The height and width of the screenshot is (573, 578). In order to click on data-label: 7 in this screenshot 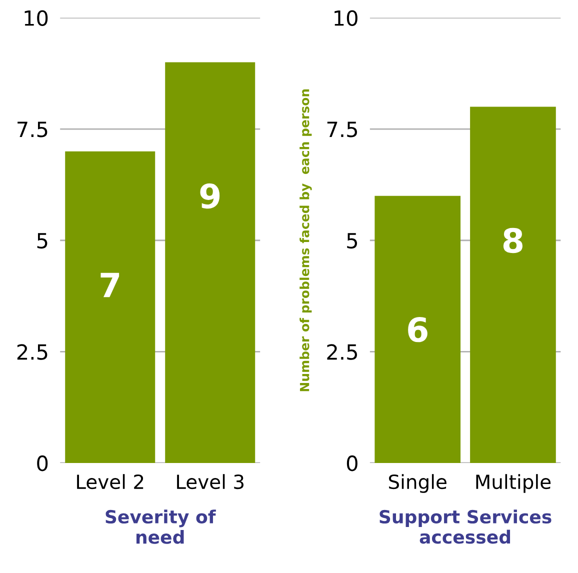, I will do `click(110, 285)`.